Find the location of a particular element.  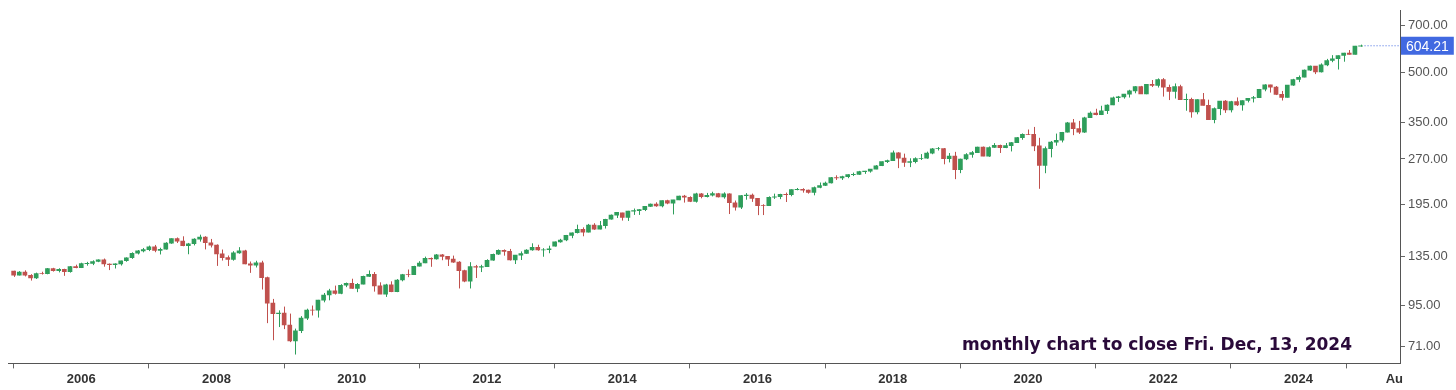

y-tick-label: 270.00 is located at coordinates (1428, 158).